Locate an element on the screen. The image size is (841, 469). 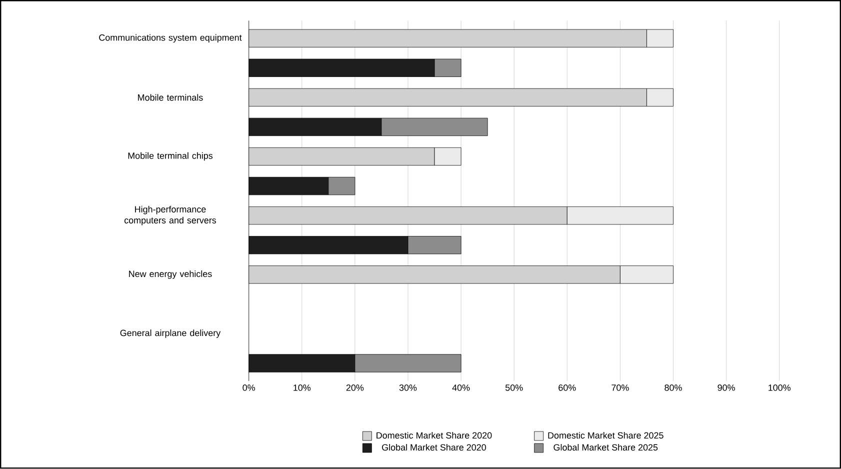
x-tick-label: 10% is located at coordinates (302, 388).